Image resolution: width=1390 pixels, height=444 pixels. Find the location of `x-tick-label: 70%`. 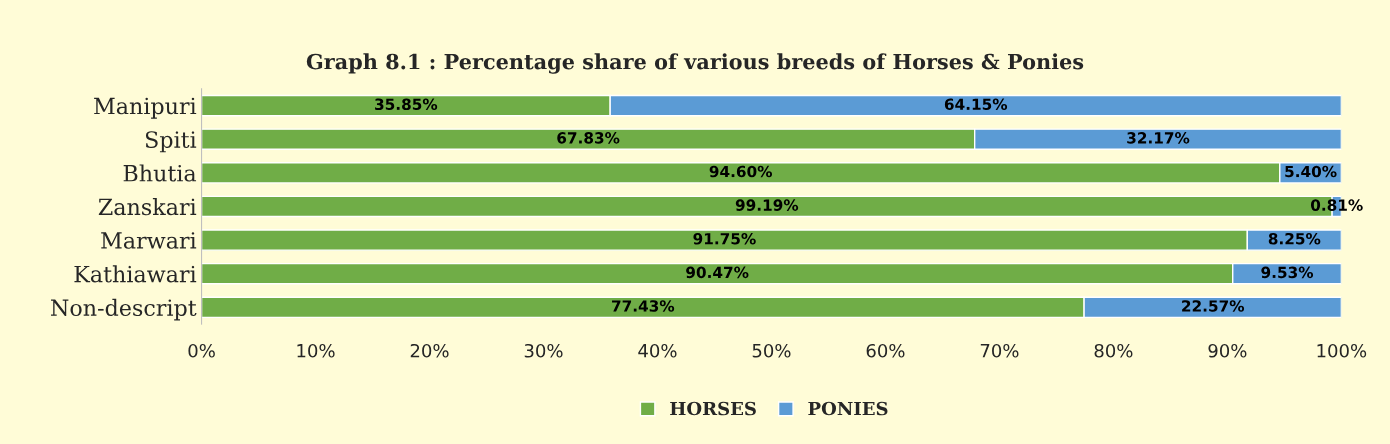

x-tick-label: 70% is located at coordinates (999, 350).